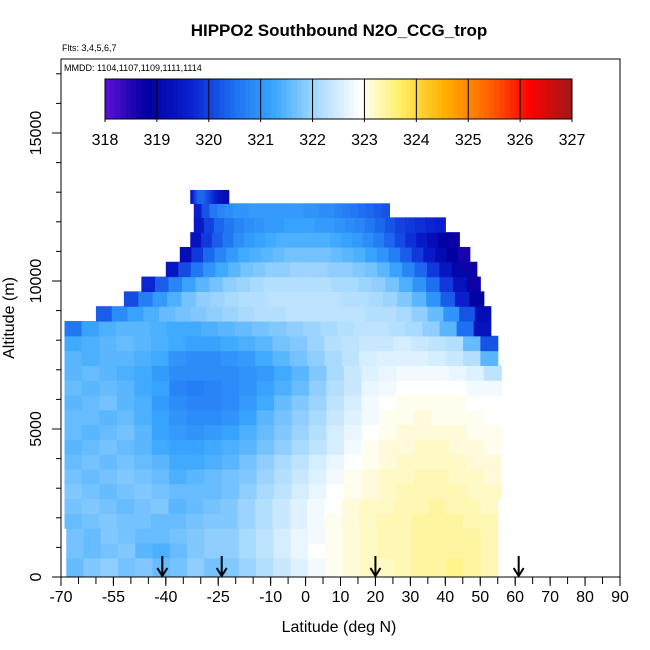  Describe the element at coordinates (36, 429) in the screenshot. I see `y-tick-label: 5000` at that location.